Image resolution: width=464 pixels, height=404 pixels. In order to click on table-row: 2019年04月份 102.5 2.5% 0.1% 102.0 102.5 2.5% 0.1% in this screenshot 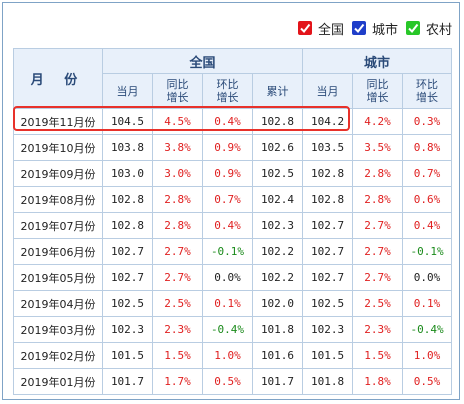, I will do `click(233, 303)`.